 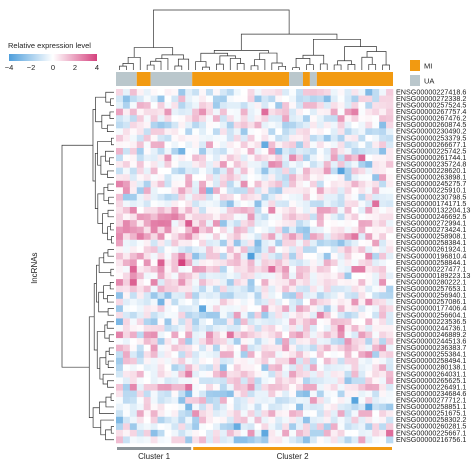 What do you see at coordinates (52, 56) in the screenshot?
I see `color-scale-legend: Relative expression level −4 −2 0 2 4` at bounding box center [52, 56].